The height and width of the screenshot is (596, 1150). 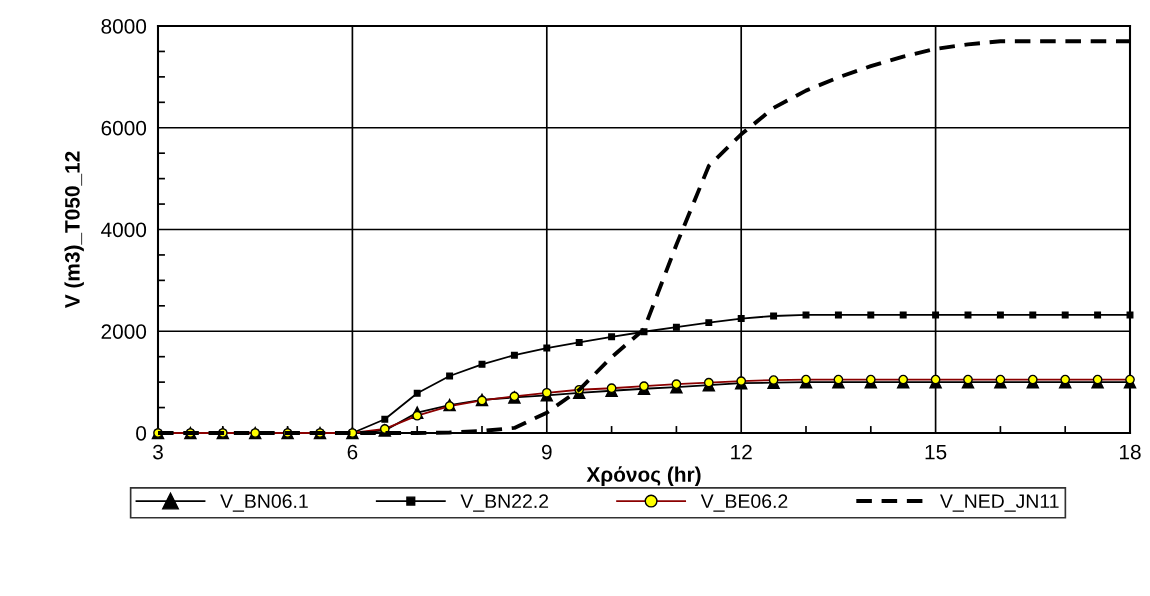 I want to click on x-tick-label: 6, so click(x=352, y=452).